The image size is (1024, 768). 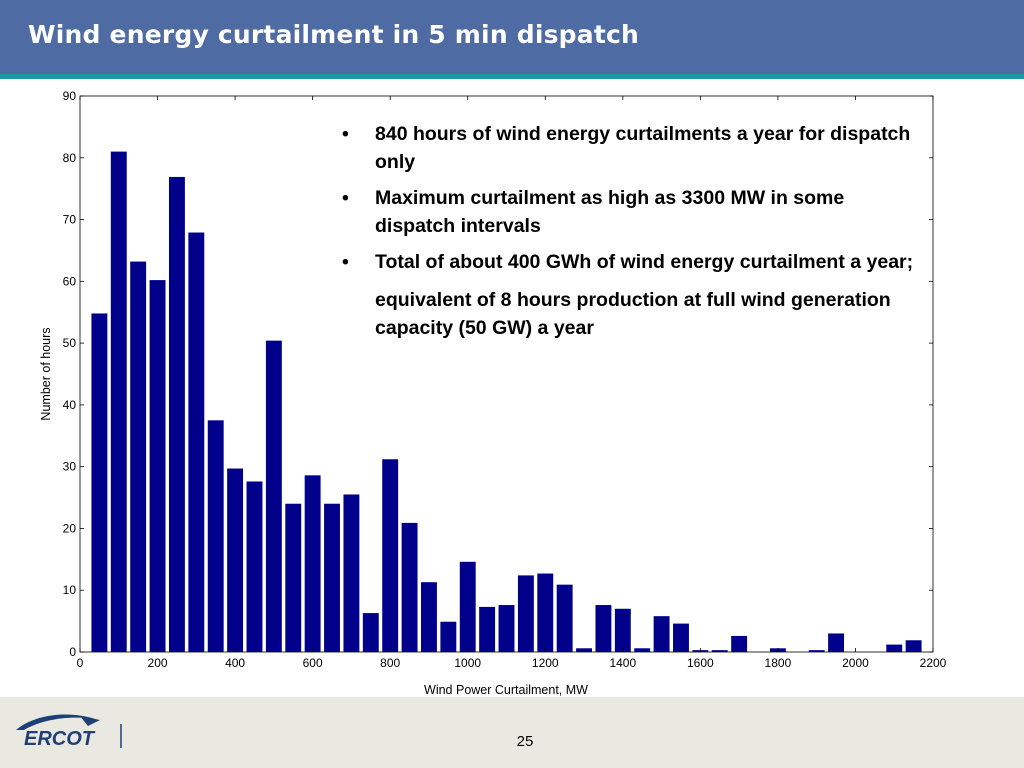 I want to click on y-tick-label: 80, so click(x=70, y=158).